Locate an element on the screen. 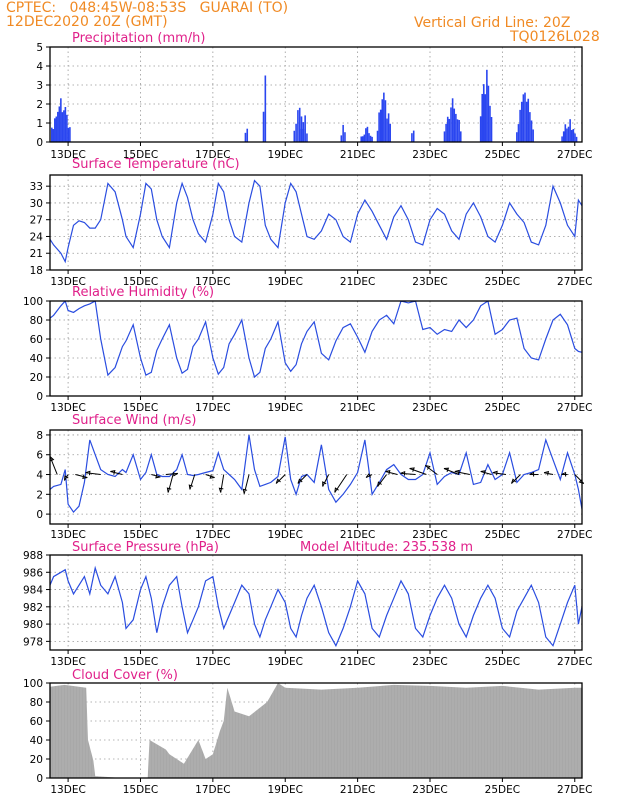  y-tick-label: 20 is located at coordinates (36, 760).